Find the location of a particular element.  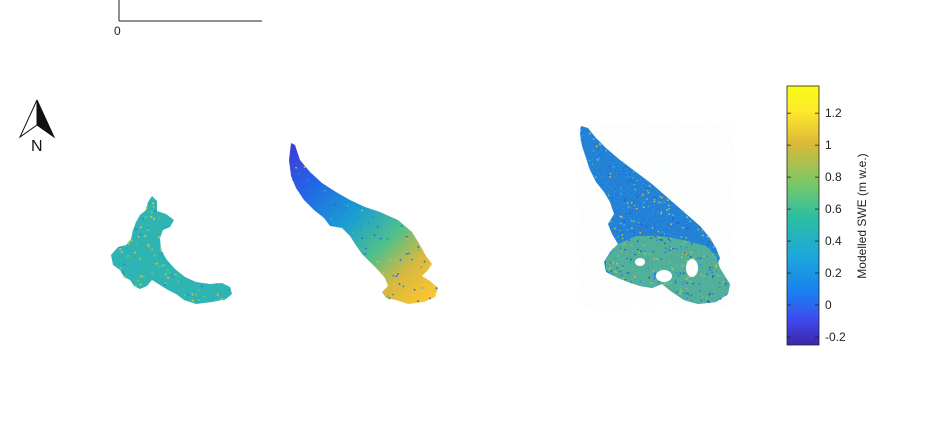

glacier-1-shape is located at coordinates (171, 250).